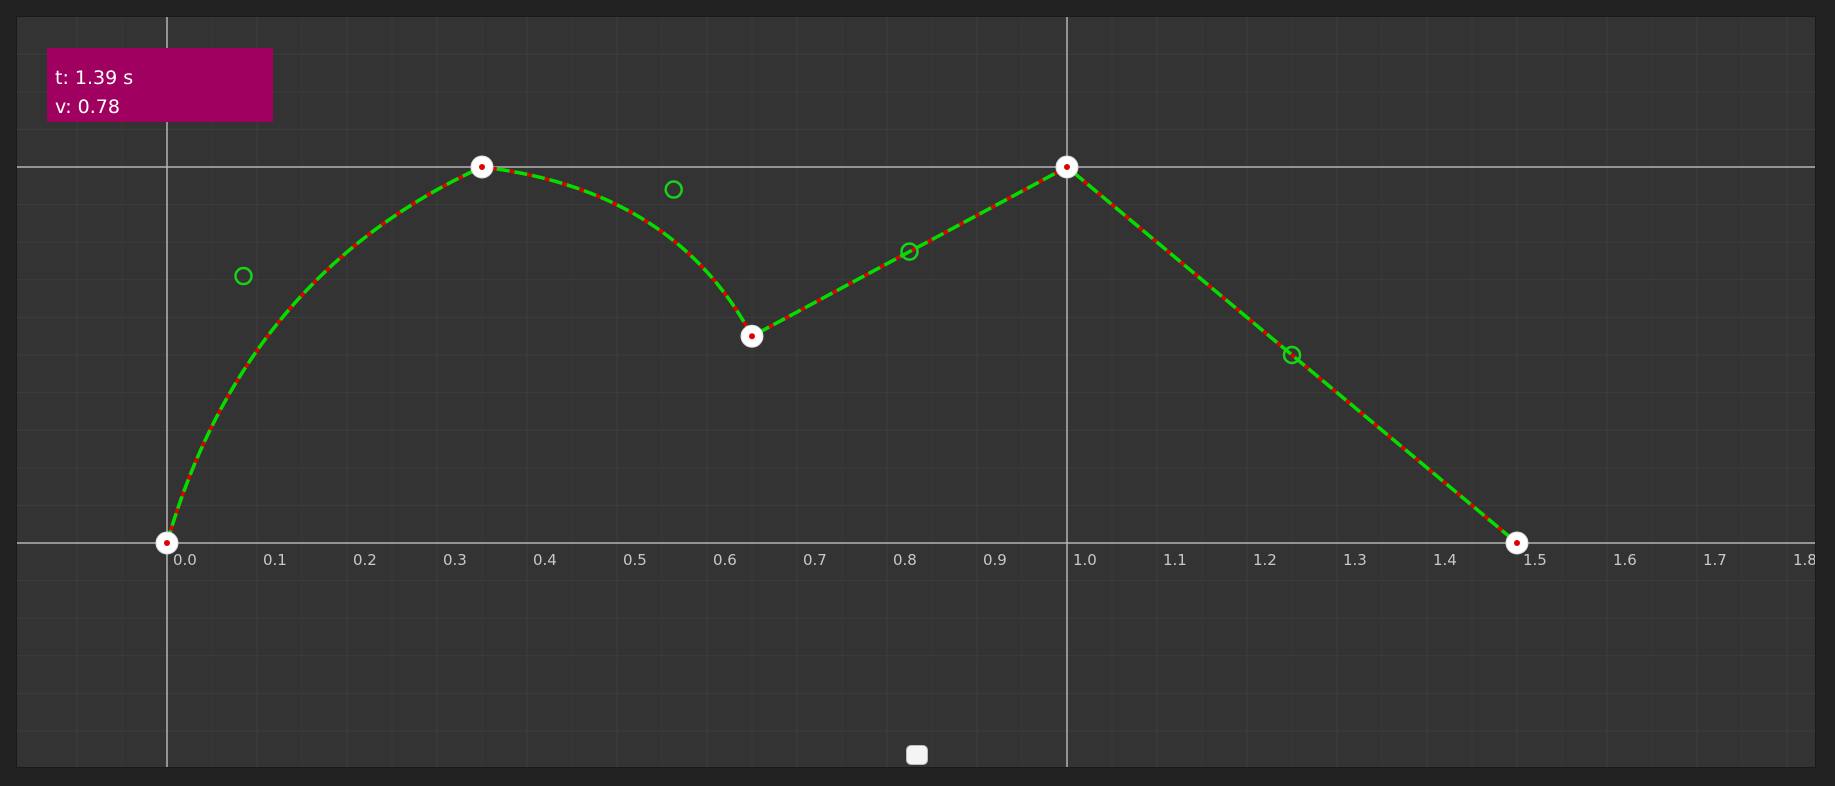 This screenshot has width=1835, height=786. What do you see at coordinates (815, 560) in the screenshot?
I see `tick-label: 0.7` at bounding box center [815, 560].